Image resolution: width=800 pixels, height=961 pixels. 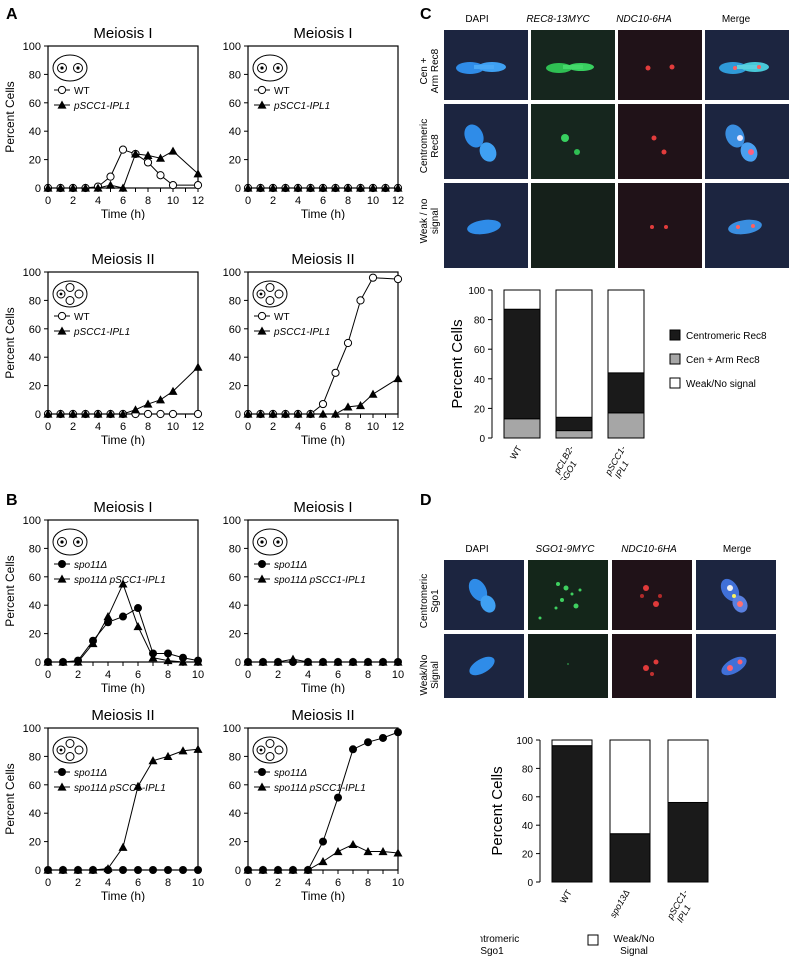 I want to click on legend-entry-cen-arm-rec8: Cen + Arm Rec8, so click(x=723, y=360).